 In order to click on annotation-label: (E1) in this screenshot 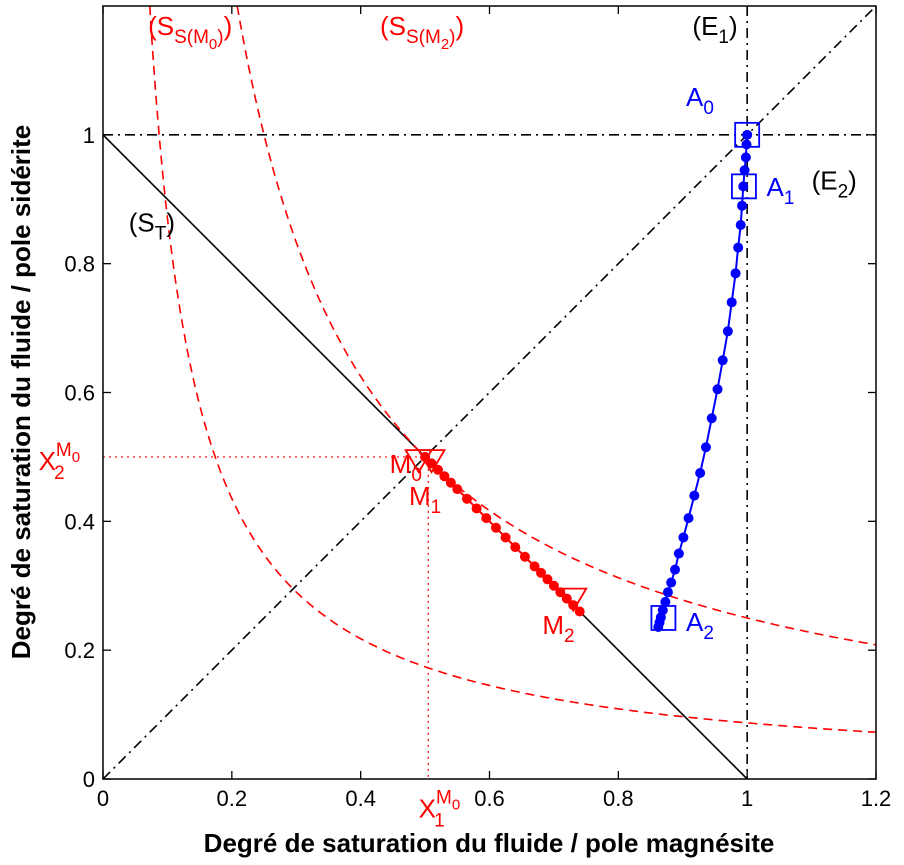, I will do `click(714, 29)`.